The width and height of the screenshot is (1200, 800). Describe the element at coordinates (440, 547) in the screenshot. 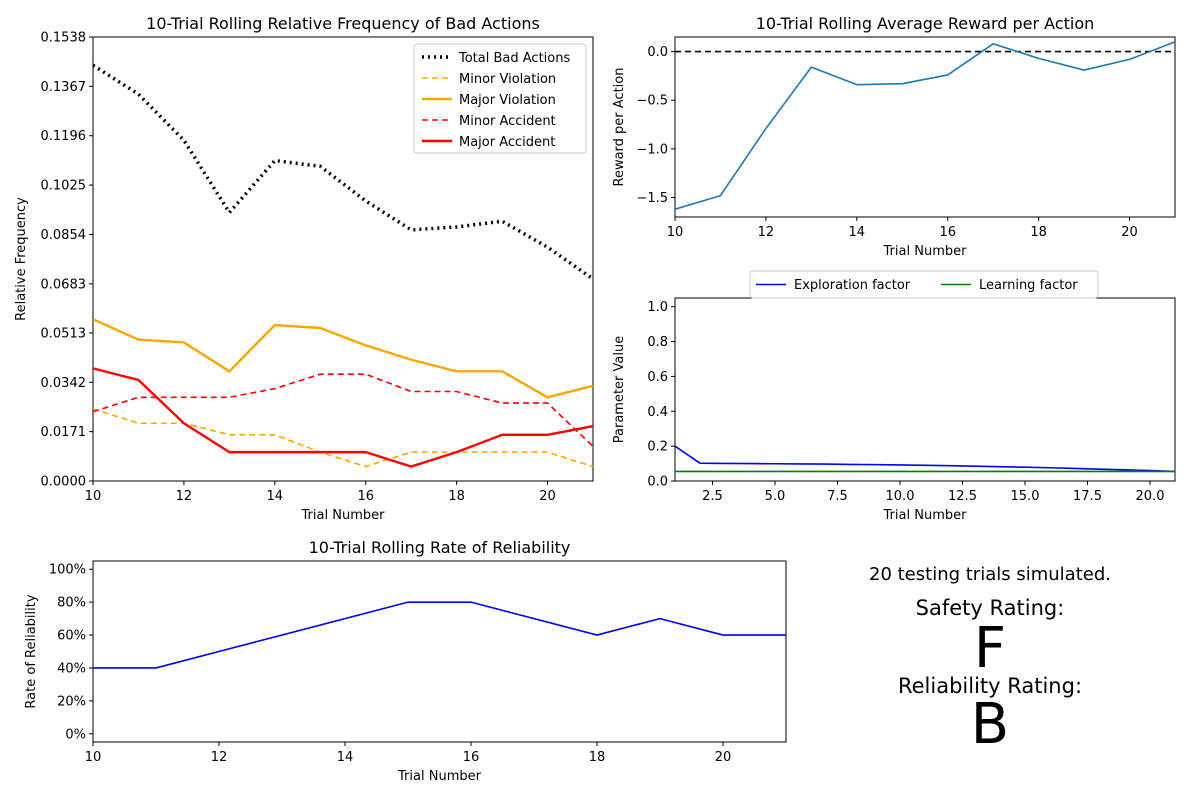

I see `chart-title: 10-Trial Rolling Rate of Reliability` at that location.